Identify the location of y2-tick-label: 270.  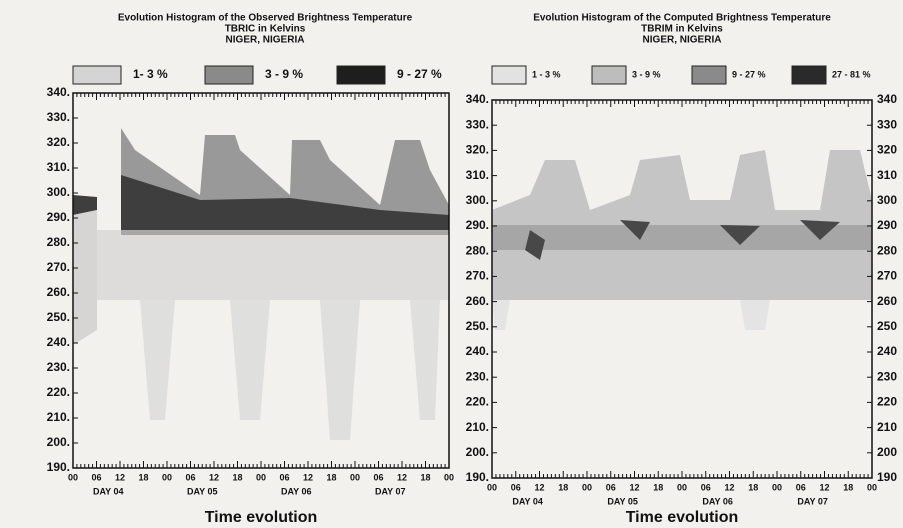
(887, 276).